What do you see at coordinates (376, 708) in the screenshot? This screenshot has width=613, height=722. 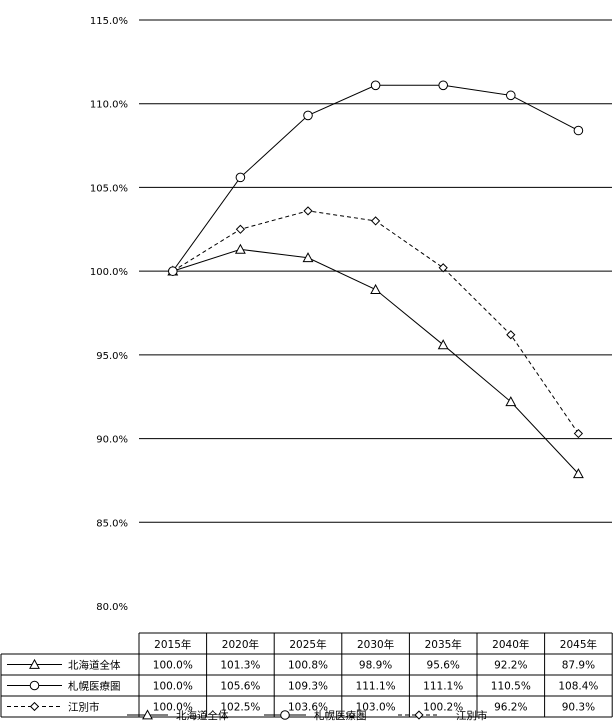 I see `table-cell-value: 103.0%` at bounding box center [376, 708].